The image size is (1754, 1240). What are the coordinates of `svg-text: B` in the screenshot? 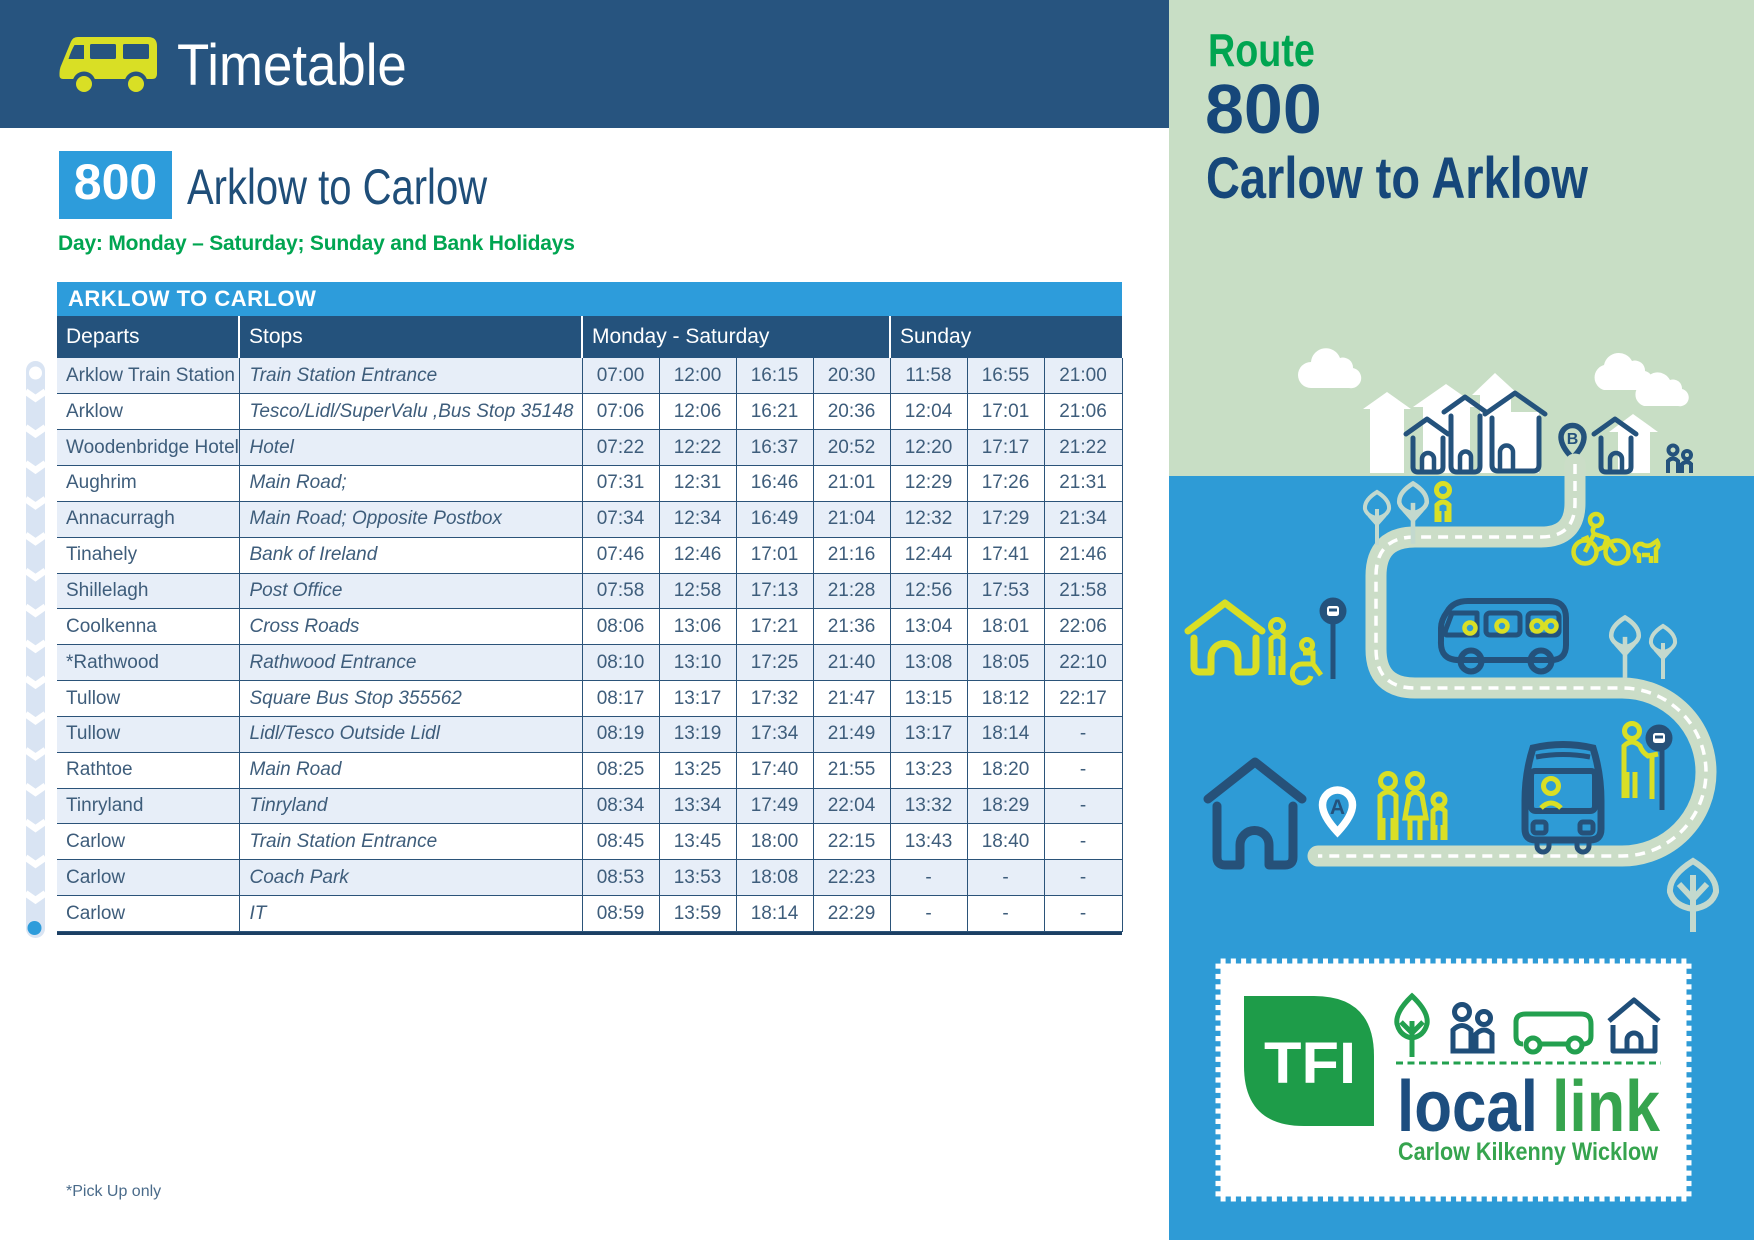 It's located at (1573, 439).